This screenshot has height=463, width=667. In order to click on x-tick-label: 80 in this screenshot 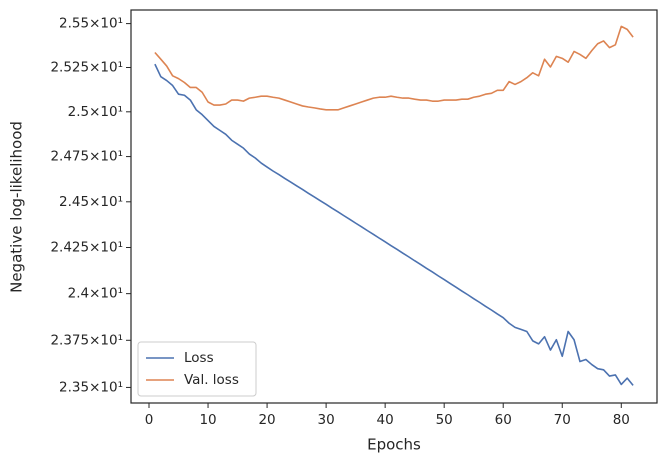, I will do `click(621, 420)`.